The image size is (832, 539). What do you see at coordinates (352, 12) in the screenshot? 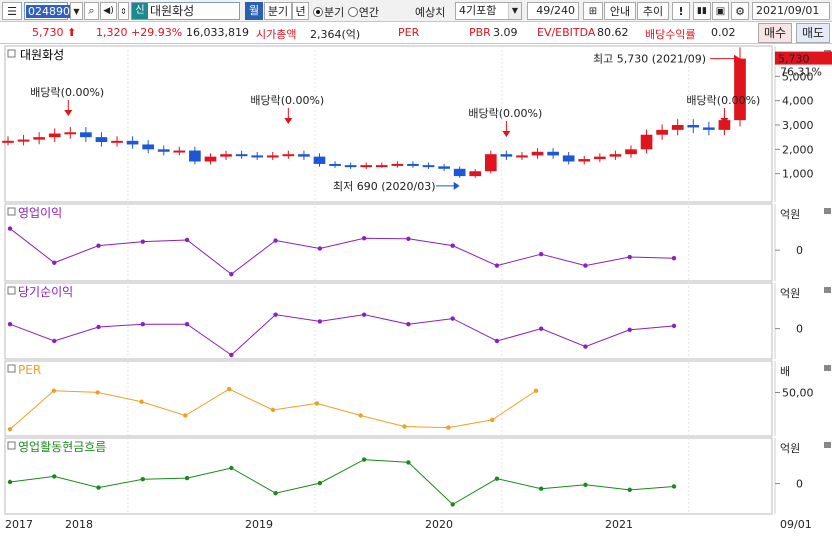
I see `radio-year-icon` at bounding box center [352, 12].